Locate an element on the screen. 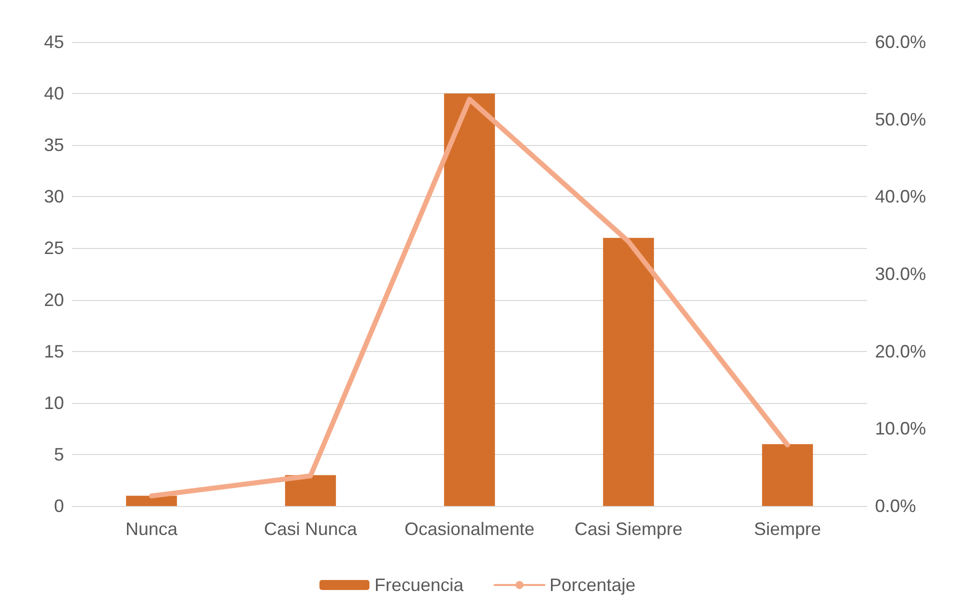  x-tick-label: Nunca is located at coordinates (152, 529).